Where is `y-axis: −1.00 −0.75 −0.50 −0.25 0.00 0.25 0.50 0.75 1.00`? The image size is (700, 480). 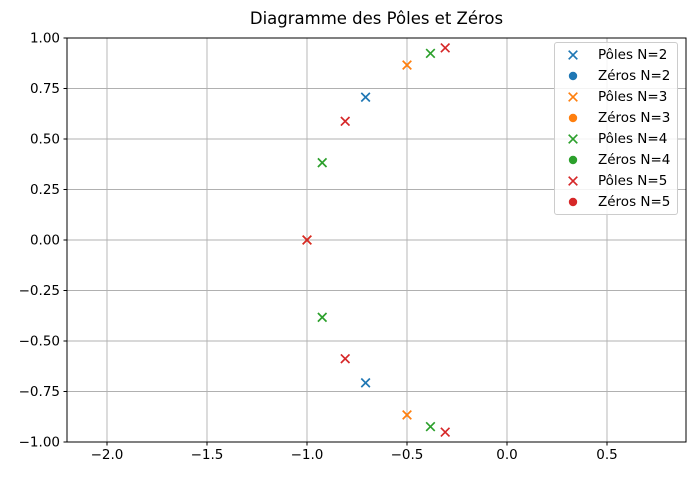
y-axis: −1.00 −0.75 −0.50 −0.25 0.00 0.25 0.50 0.75 1.00 is located at coordinates (43, 241).